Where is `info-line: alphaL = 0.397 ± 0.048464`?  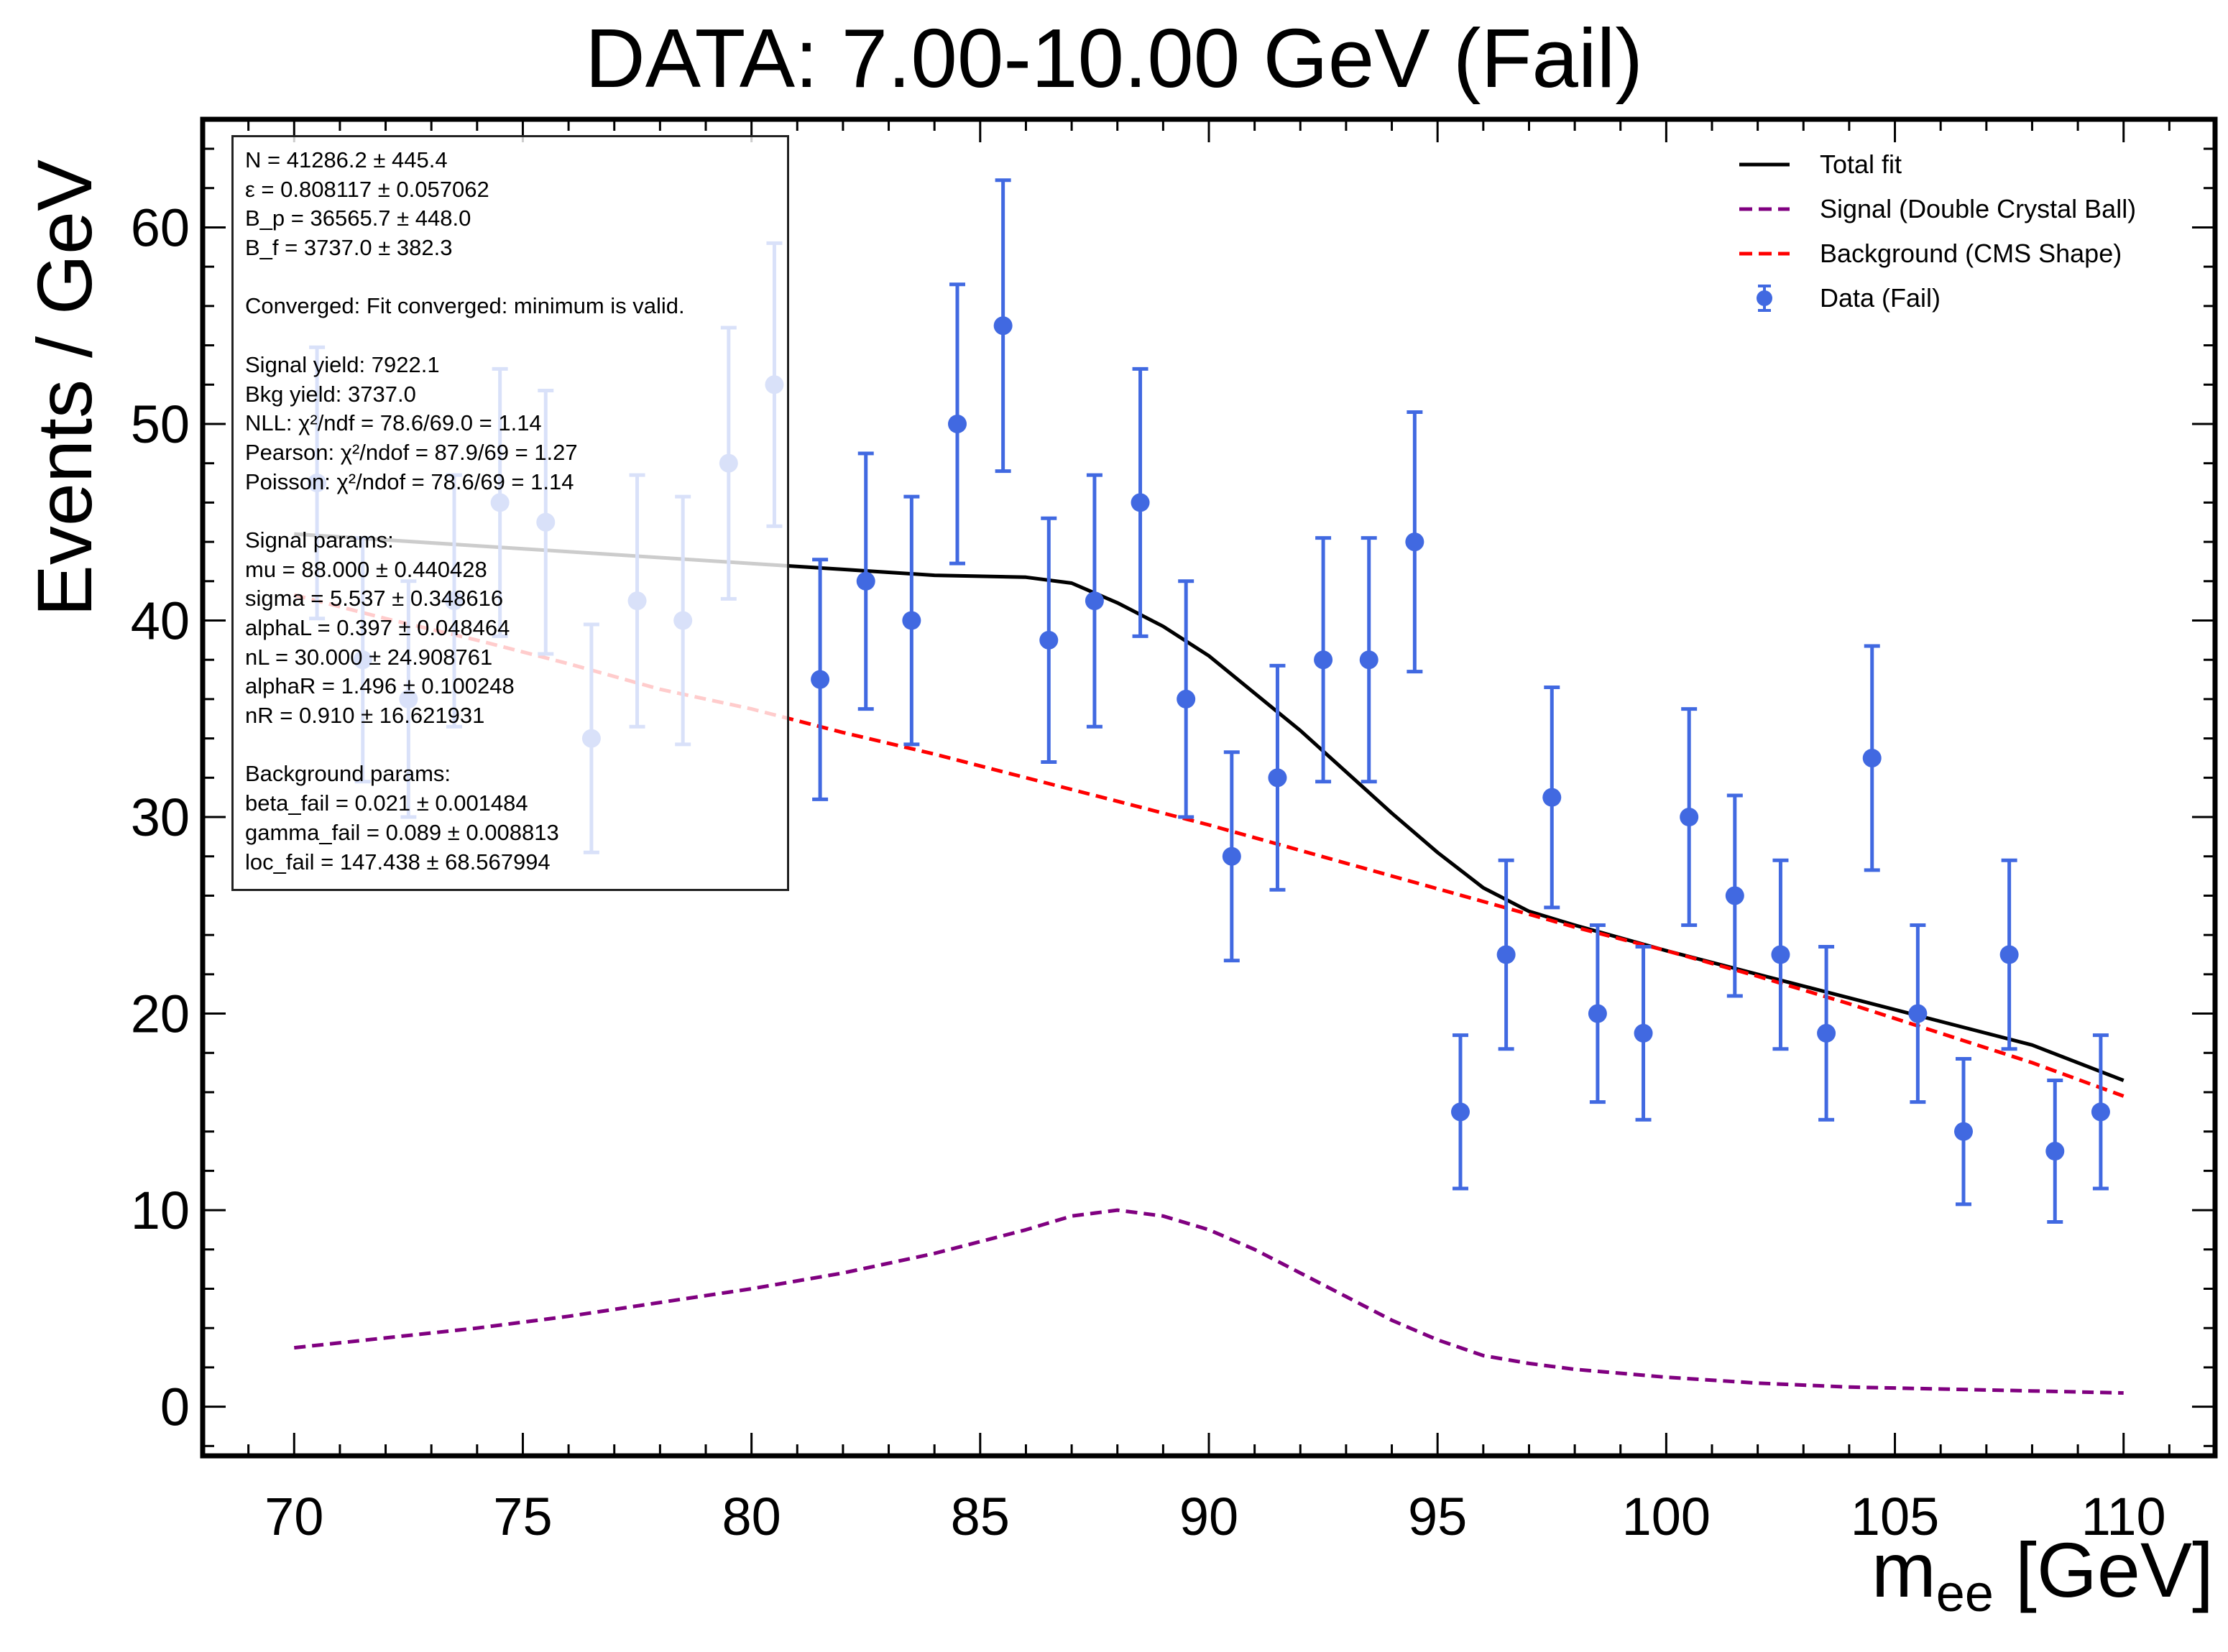
info-line: alphaL = 0.397 ± 0.048464 is located at coordinates (377, 627).